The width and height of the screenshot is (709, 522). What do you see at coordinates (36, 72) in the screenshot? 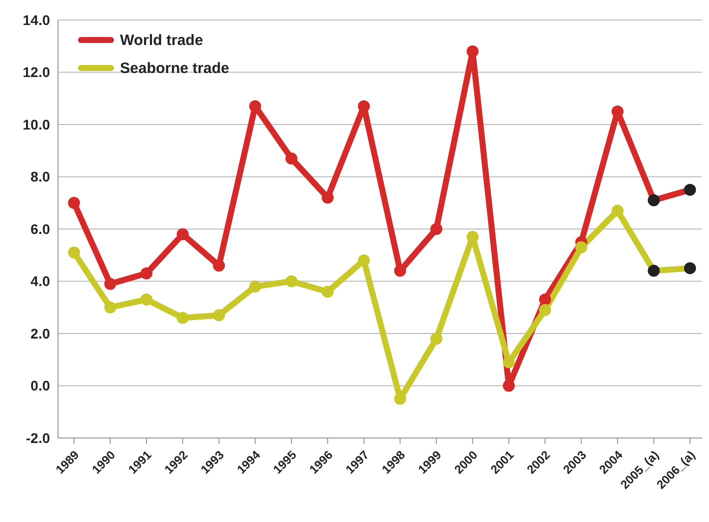
I see `y-tick-label: 12.0` at bounding box center [36, 72].